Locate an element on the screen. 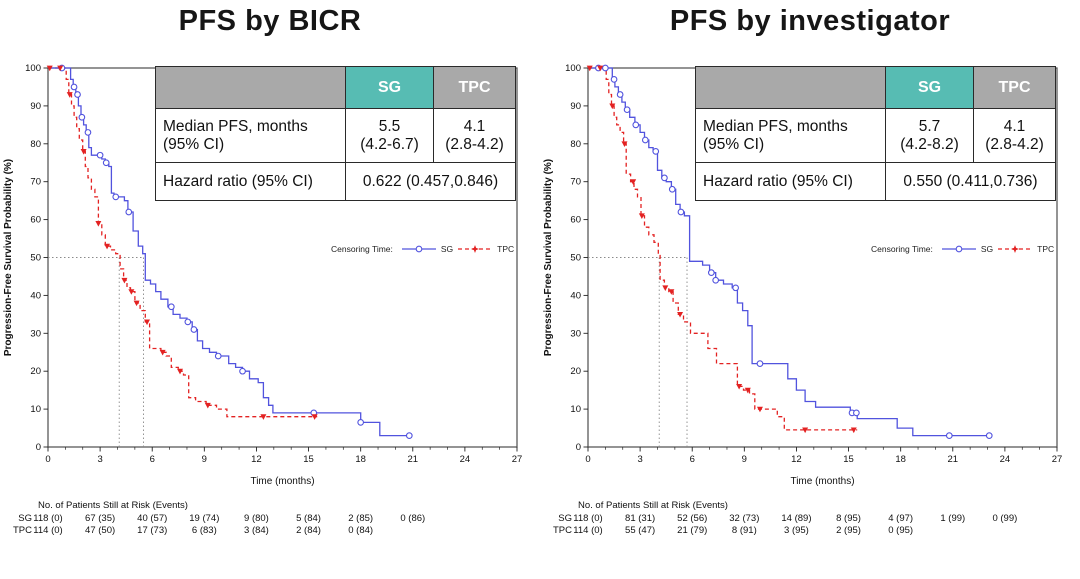 The image size is (1080, 579). risk-cell: 114 (0) is located at coordinates (588, 530).